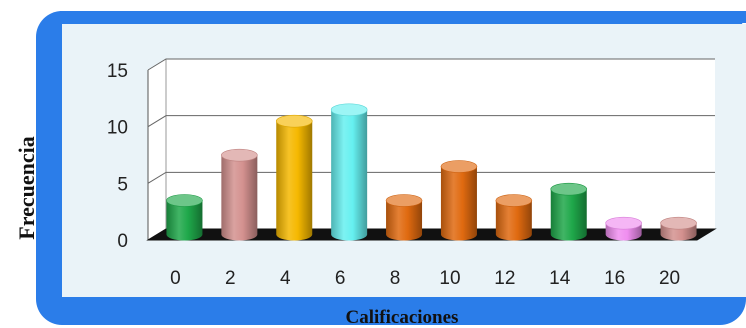  Describe the element at coordinates (560, 278) in the screenshot. I see `x-tick-label: 14` at that location.